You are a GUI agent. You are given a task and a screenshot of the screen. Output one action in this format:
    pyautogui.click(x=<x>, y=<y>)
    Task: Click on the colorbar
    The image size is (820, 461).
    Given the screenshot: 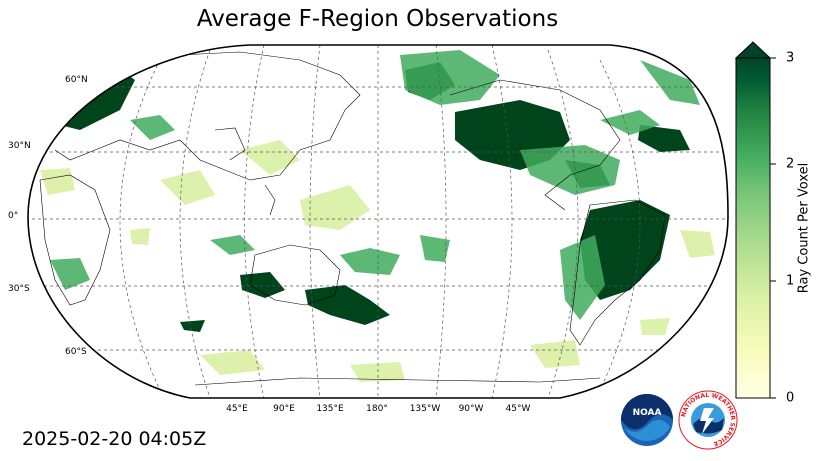 What is the action you would take?
    pyautogui.click(x=755, y=220)
    